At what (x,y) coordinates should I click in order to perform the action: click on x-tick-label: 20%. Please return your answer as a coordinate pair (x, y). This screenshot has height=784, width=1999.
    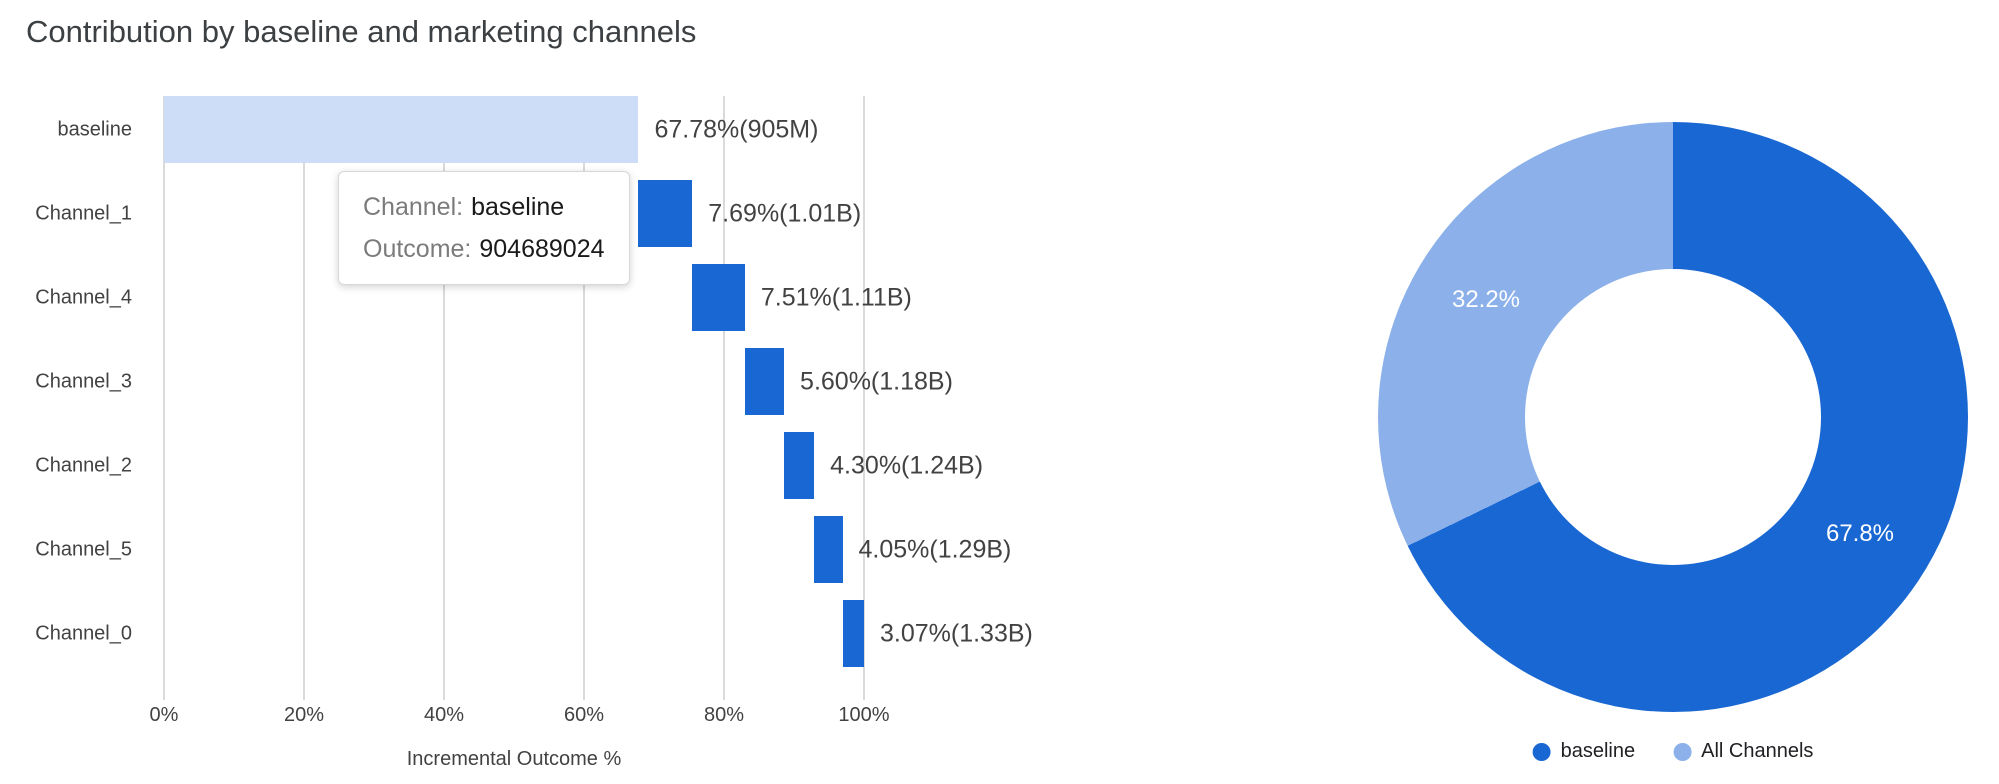
    Looking at the image, I should click on (304, 715).